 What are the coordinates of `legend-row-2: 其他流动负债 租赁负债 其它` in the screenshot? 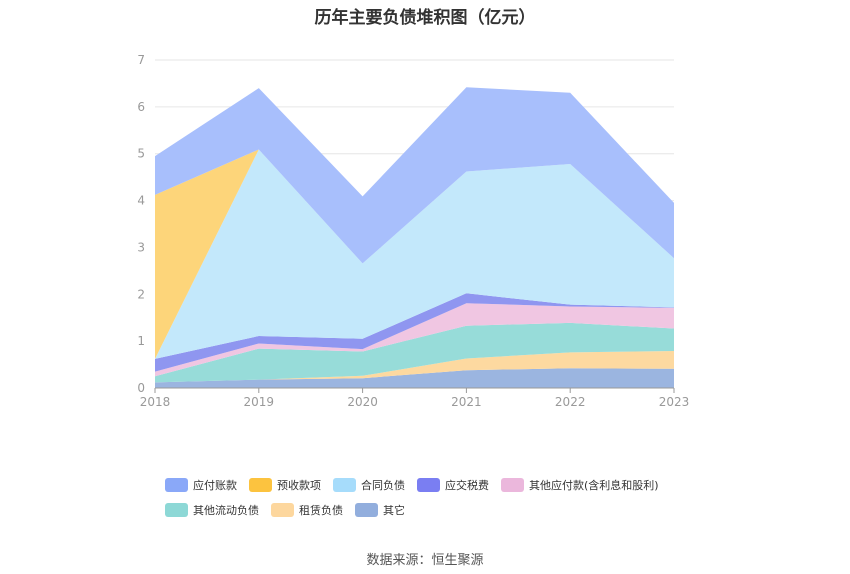 It's located at (445, 509).